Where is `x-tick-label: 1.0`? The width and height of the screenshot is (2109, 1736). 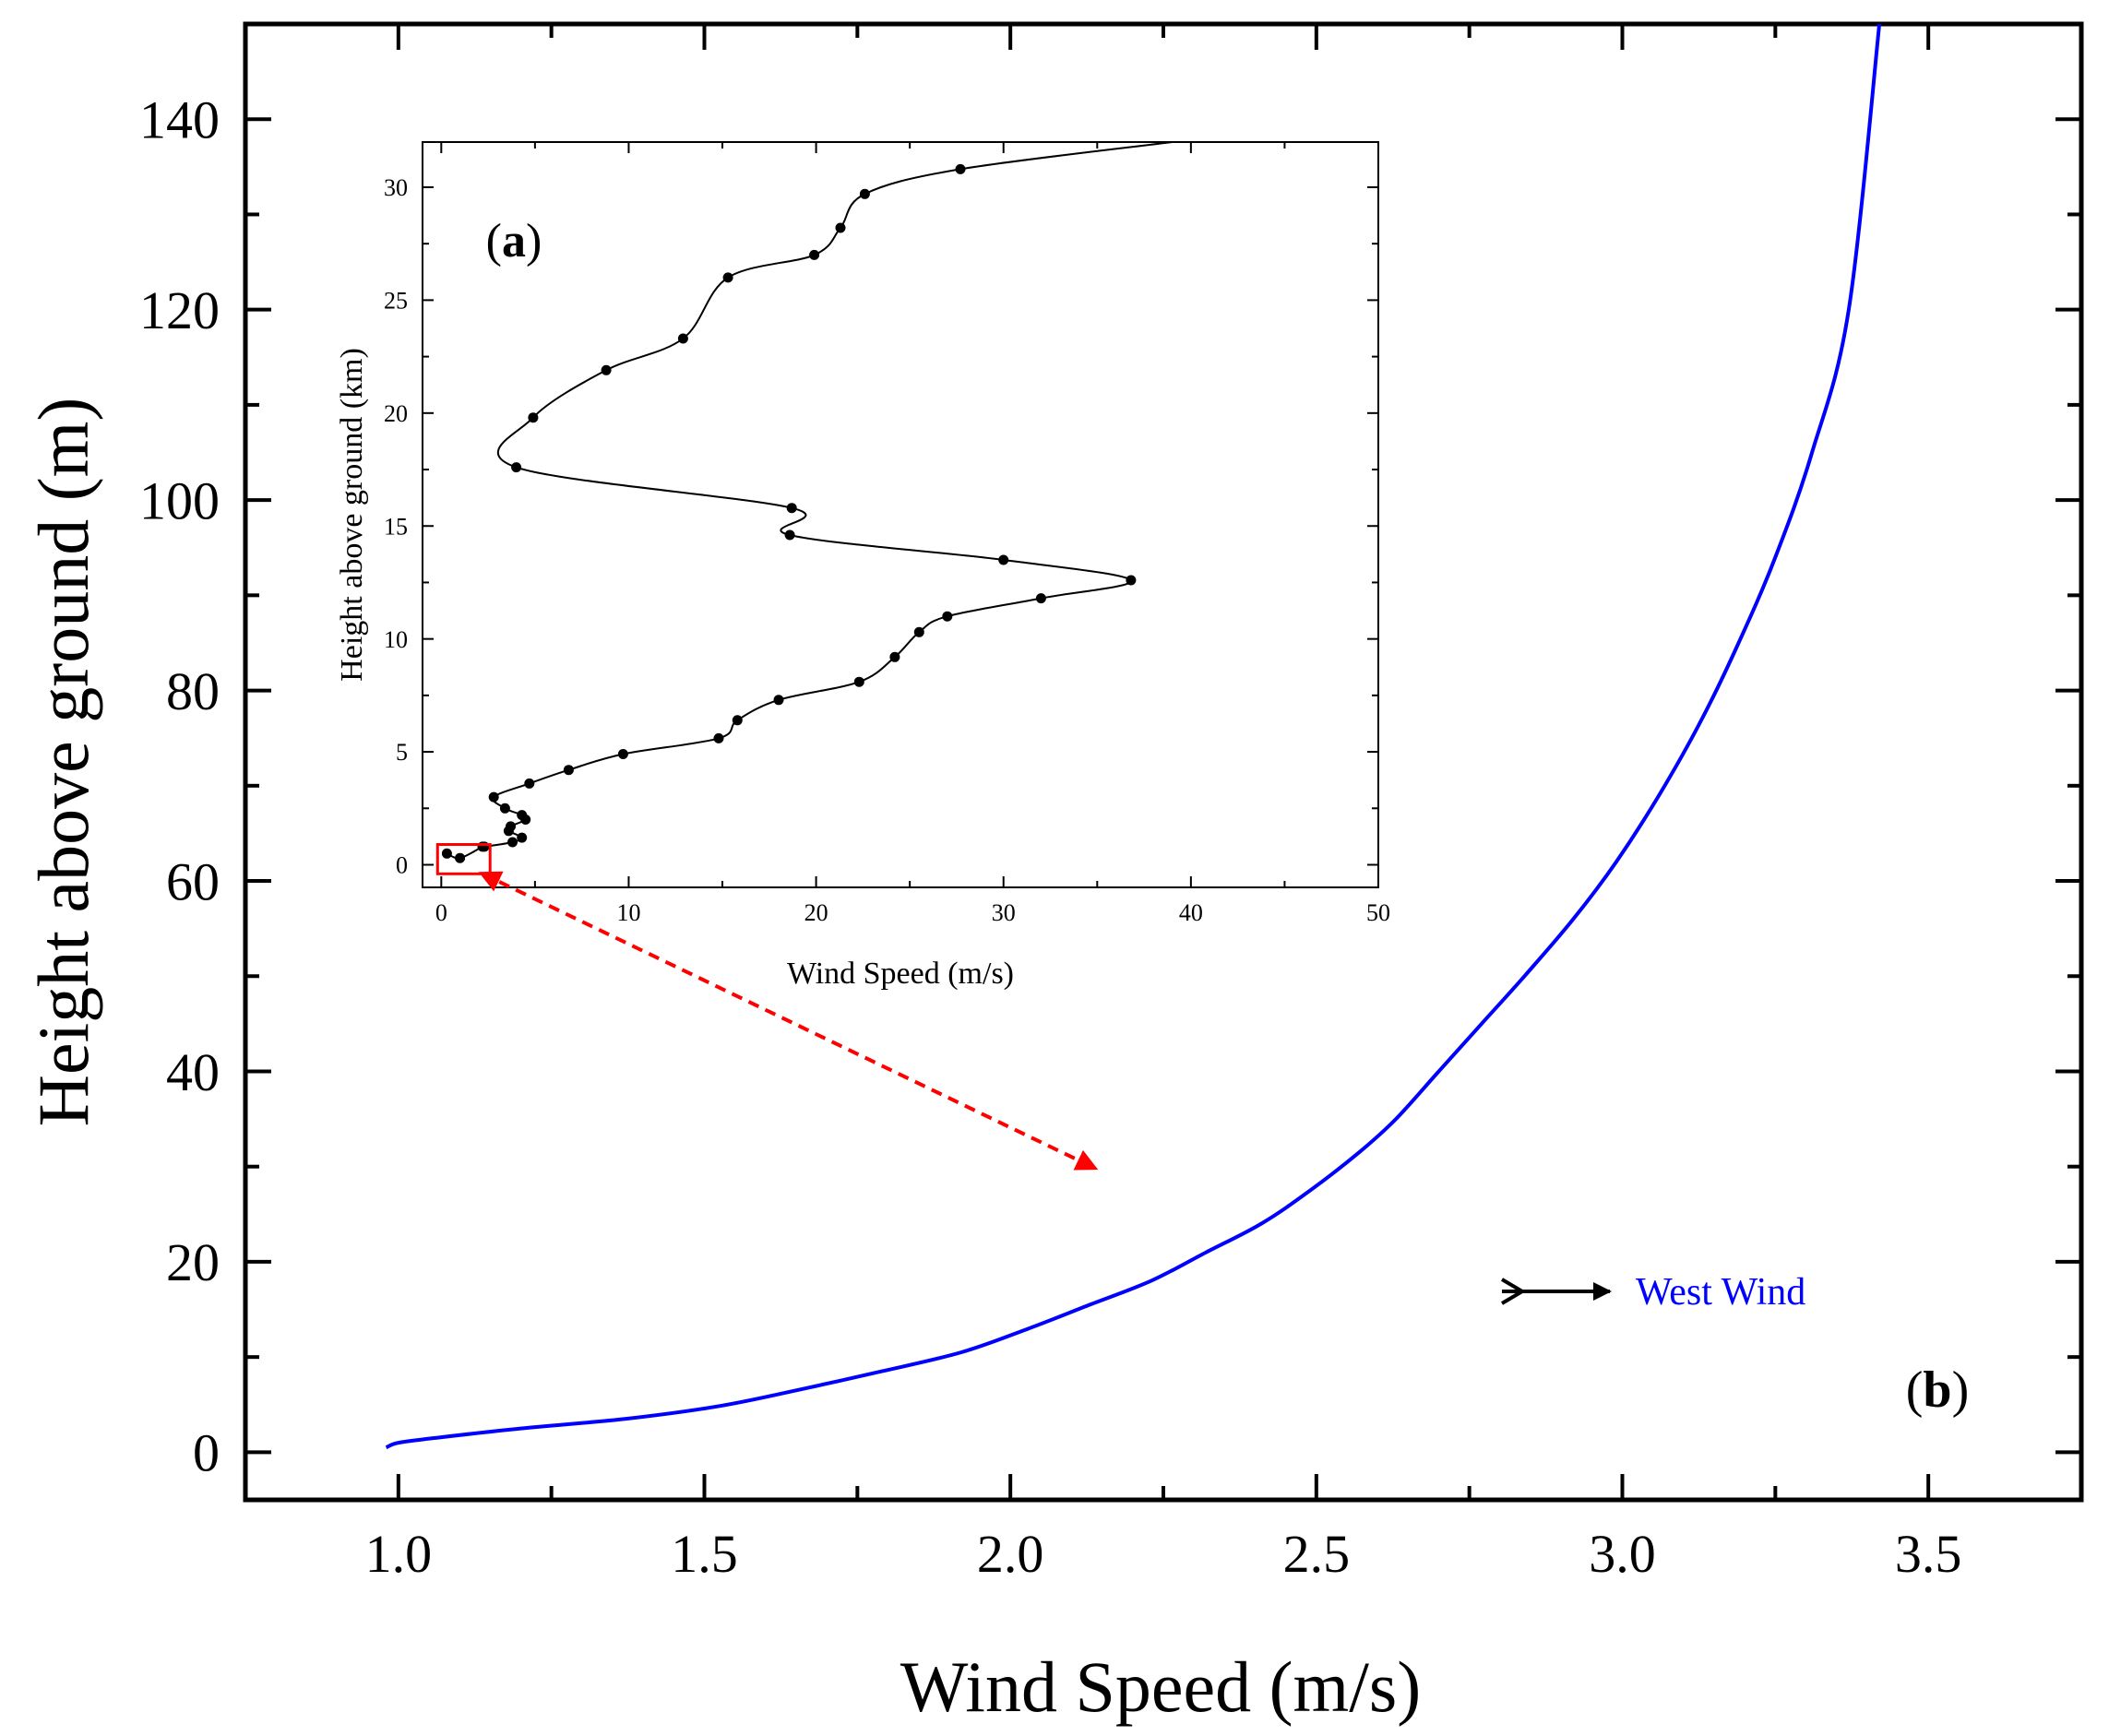
x-tick-label: 1.0 is located at coordinates (399, 1554).